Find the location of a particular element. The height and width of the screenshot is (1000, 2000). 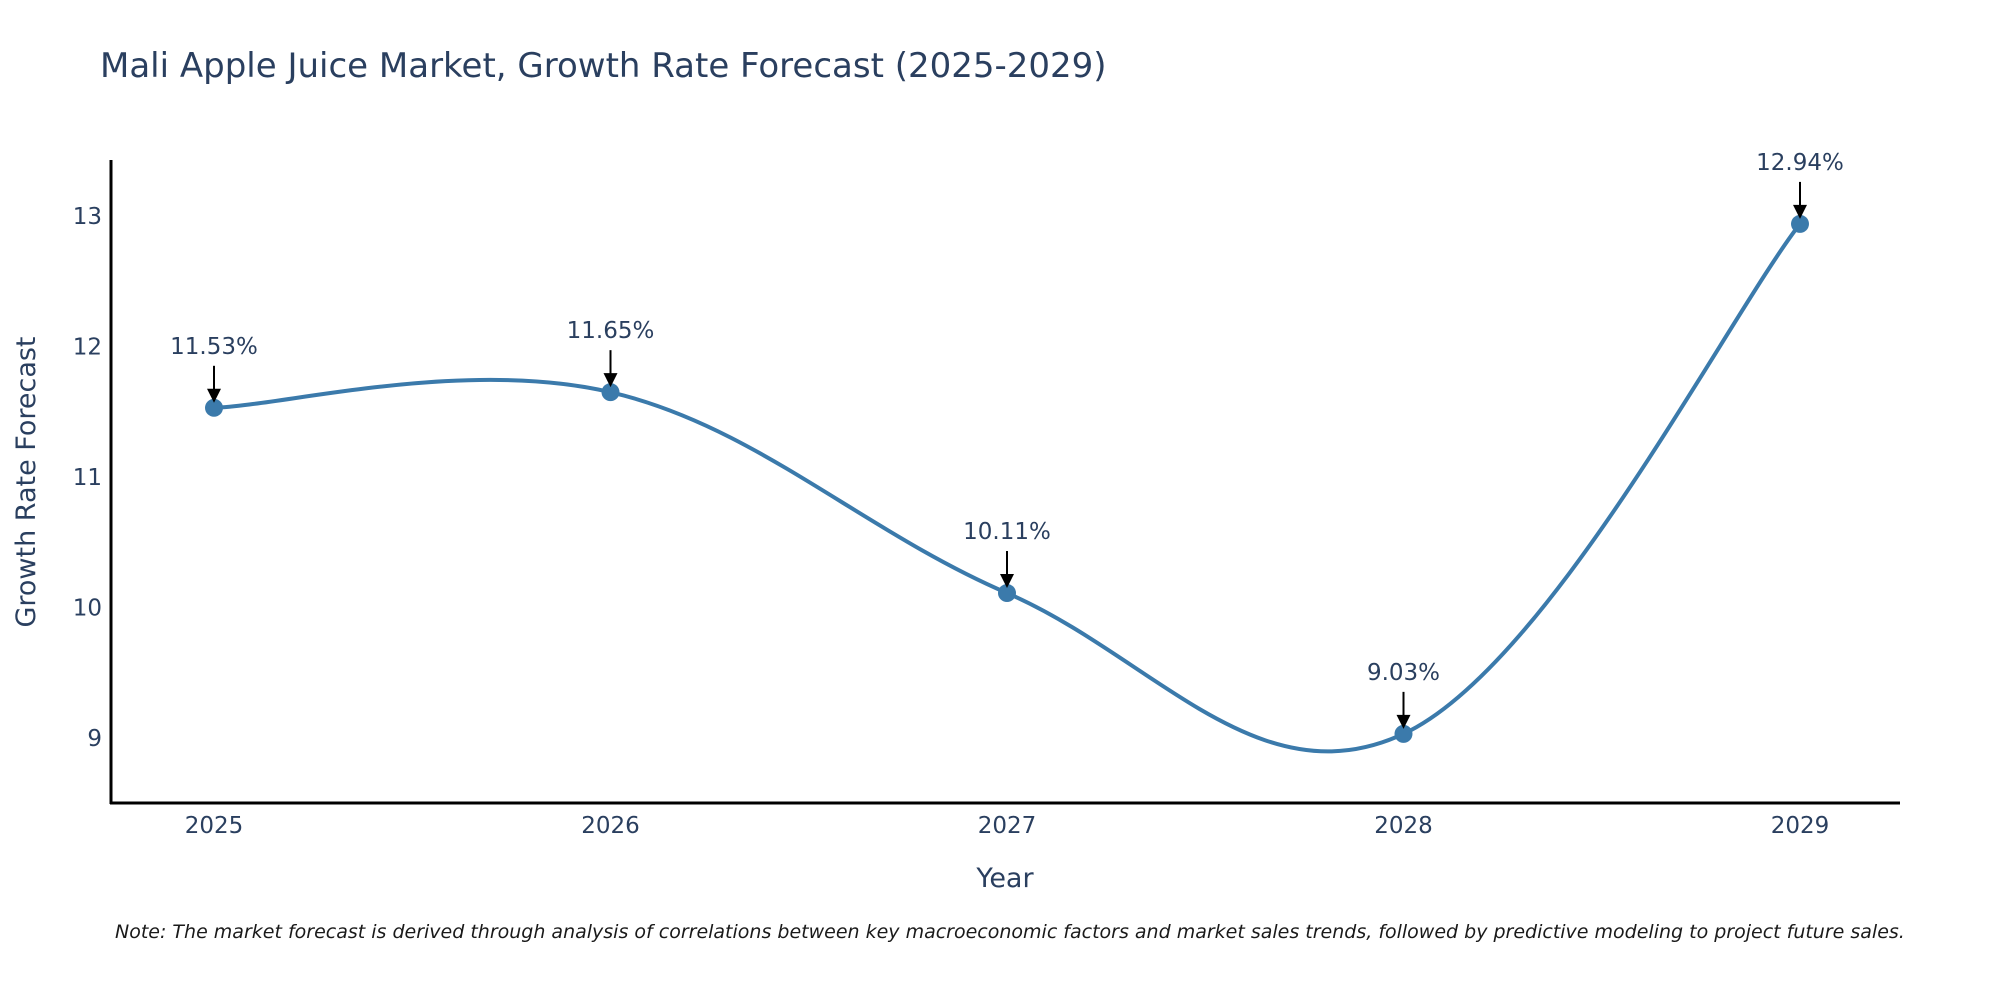

data-label: 11.65% is located at coordinates (611, 331).